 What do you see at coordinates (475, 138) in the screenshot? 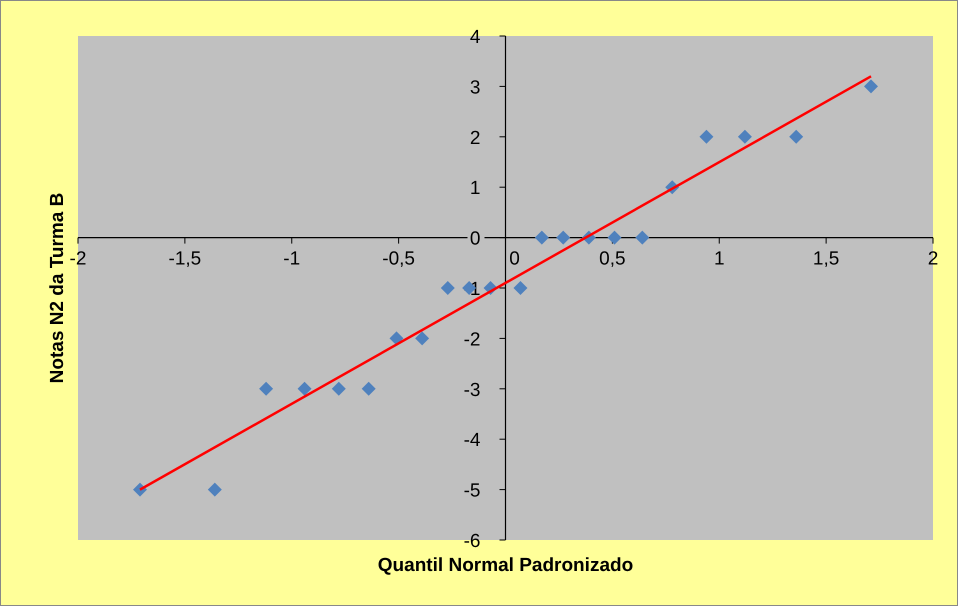
I see `y-tick-label: 2` at bounding box center [475, 138].